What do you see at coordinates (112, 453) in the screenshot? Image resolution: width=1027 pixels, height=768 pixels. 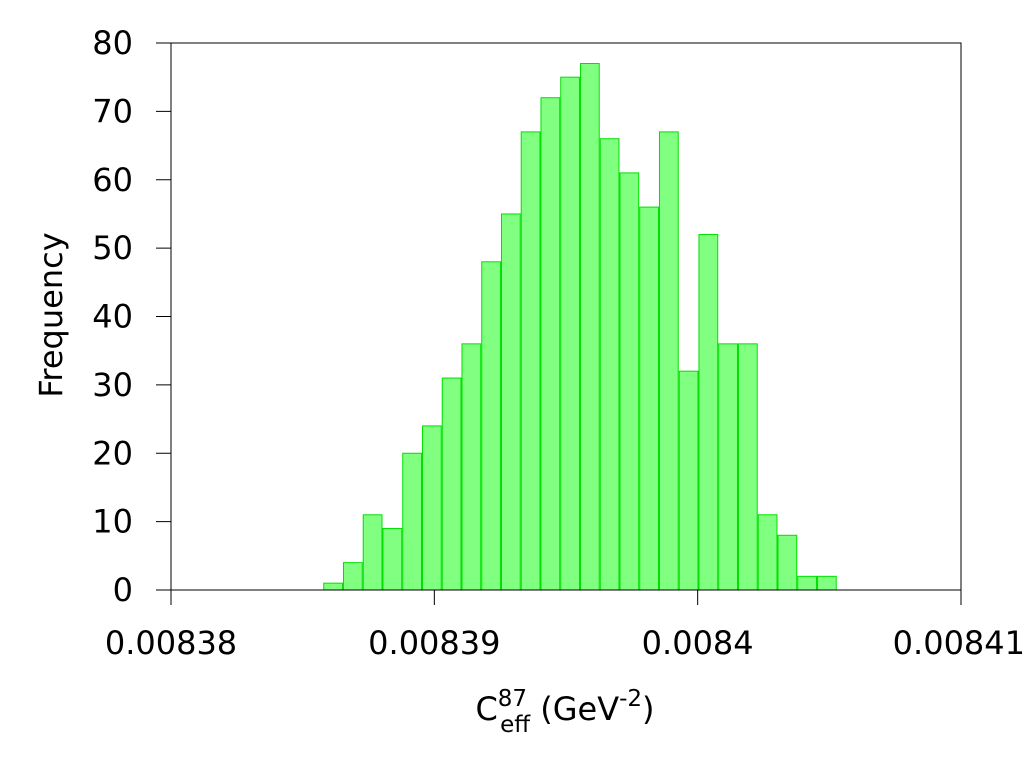 I see `y-tick-label: 20` at bounding box center [112, 453].